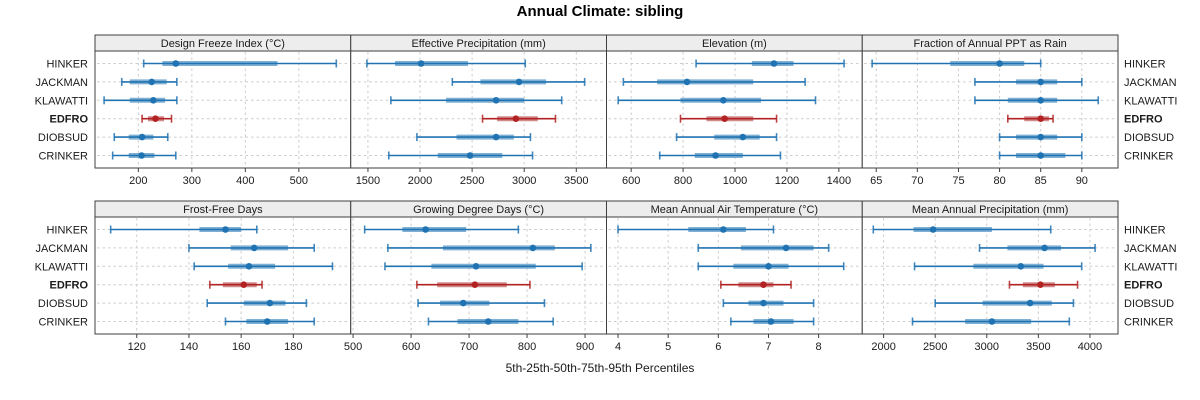 Image resolution: width=1200 pixels, height=400 pixels. I want to click on axis-tick-label: 120, so click(137, 347).